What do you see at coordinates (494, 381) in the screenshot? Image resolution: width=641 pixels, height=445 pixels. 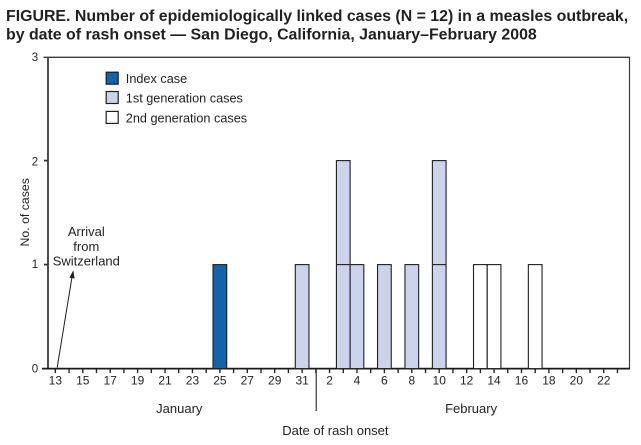 I see `svg-text: 14` at bounding box center [494, 381].